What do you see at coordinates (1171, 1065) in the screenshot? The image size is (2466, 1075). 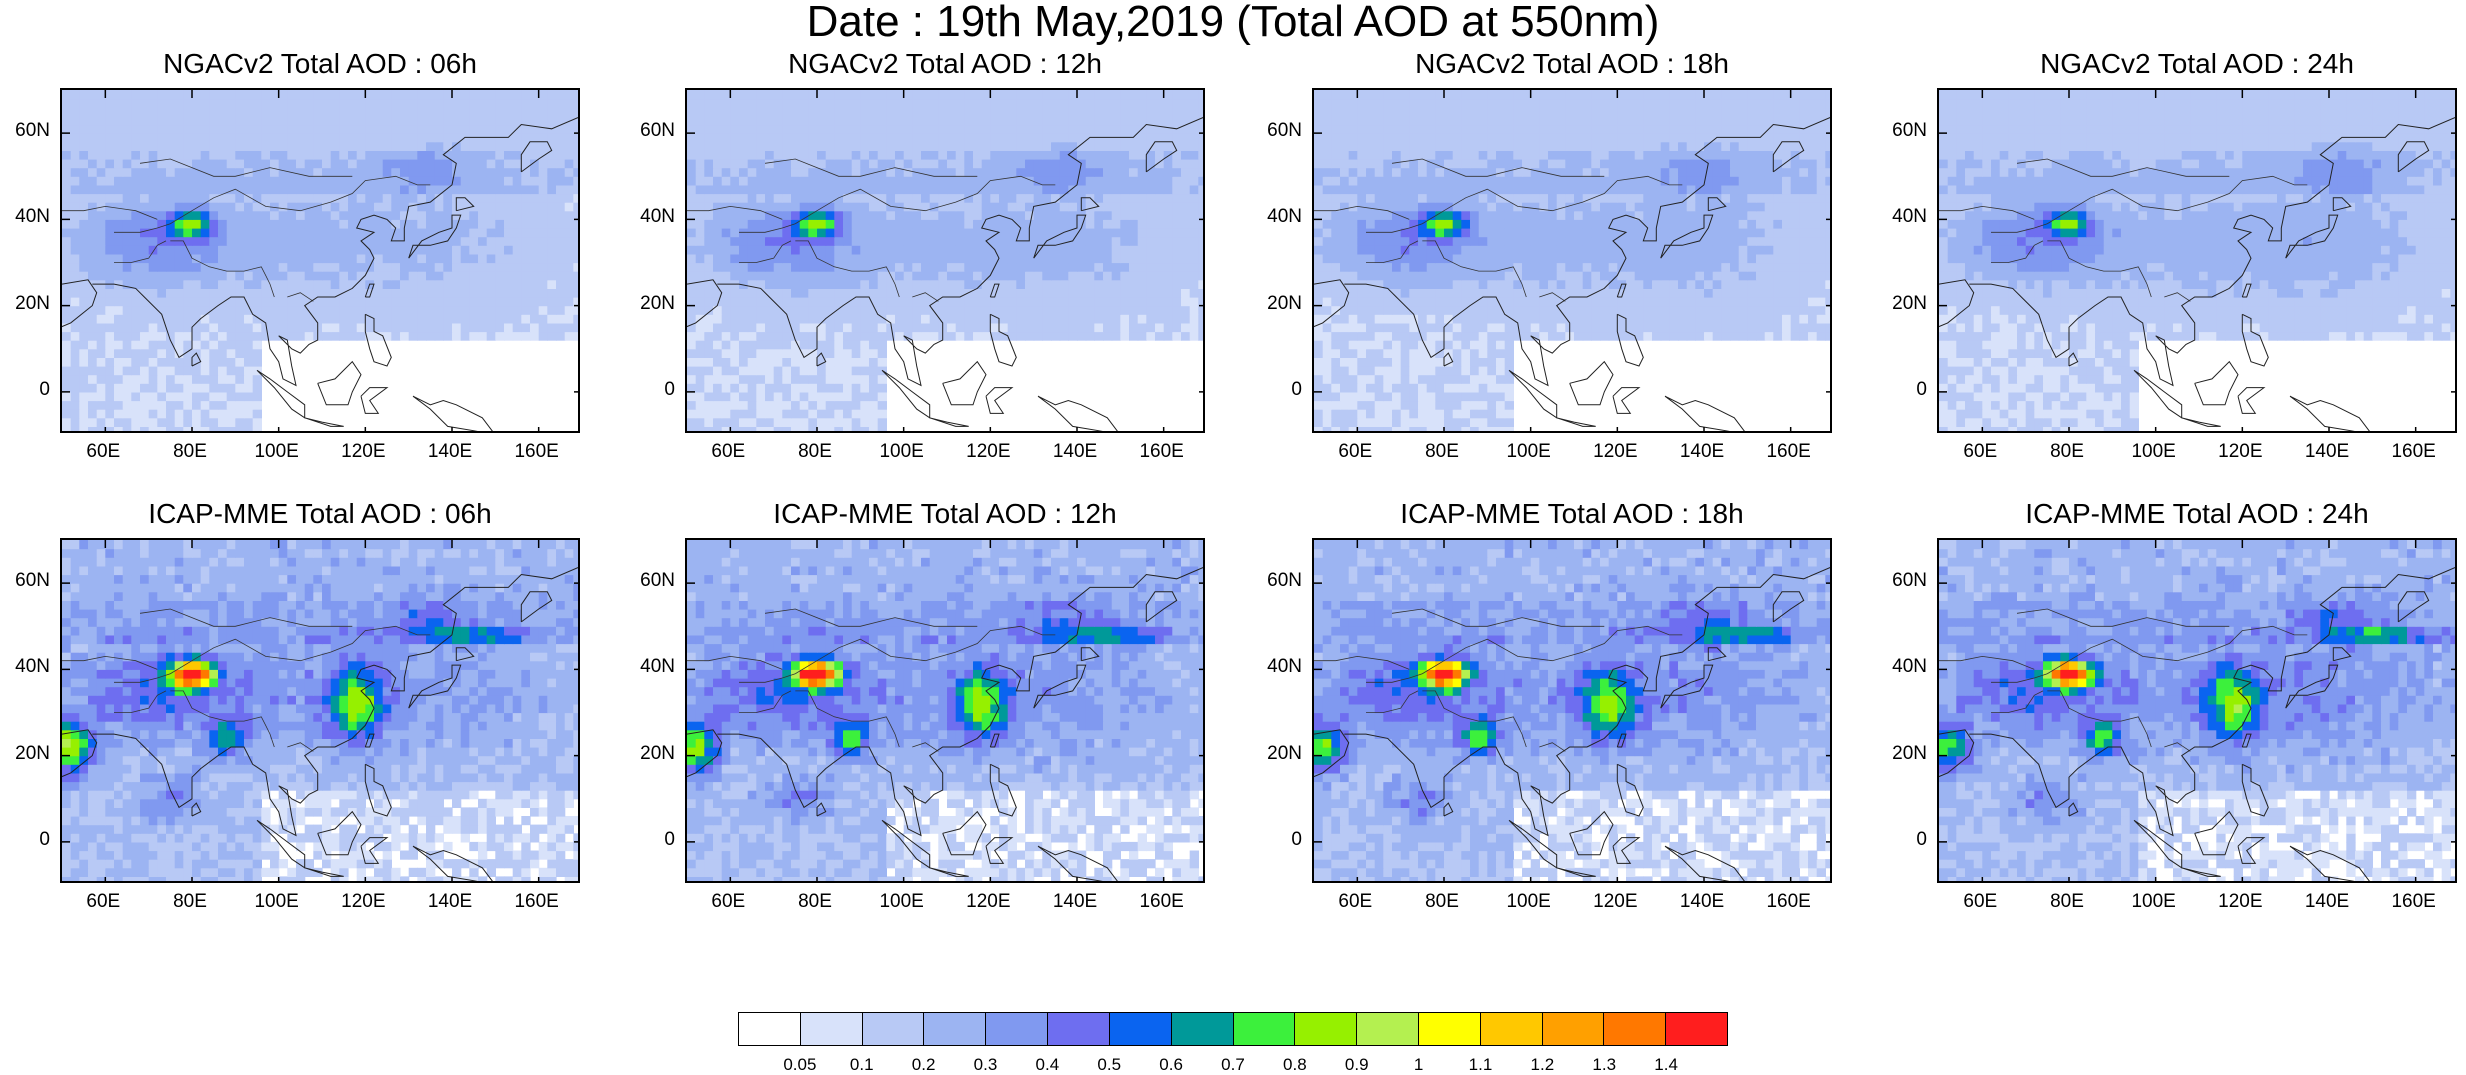 I see `colorbar-label: 0.6` at bounding box center [1171, 1065].